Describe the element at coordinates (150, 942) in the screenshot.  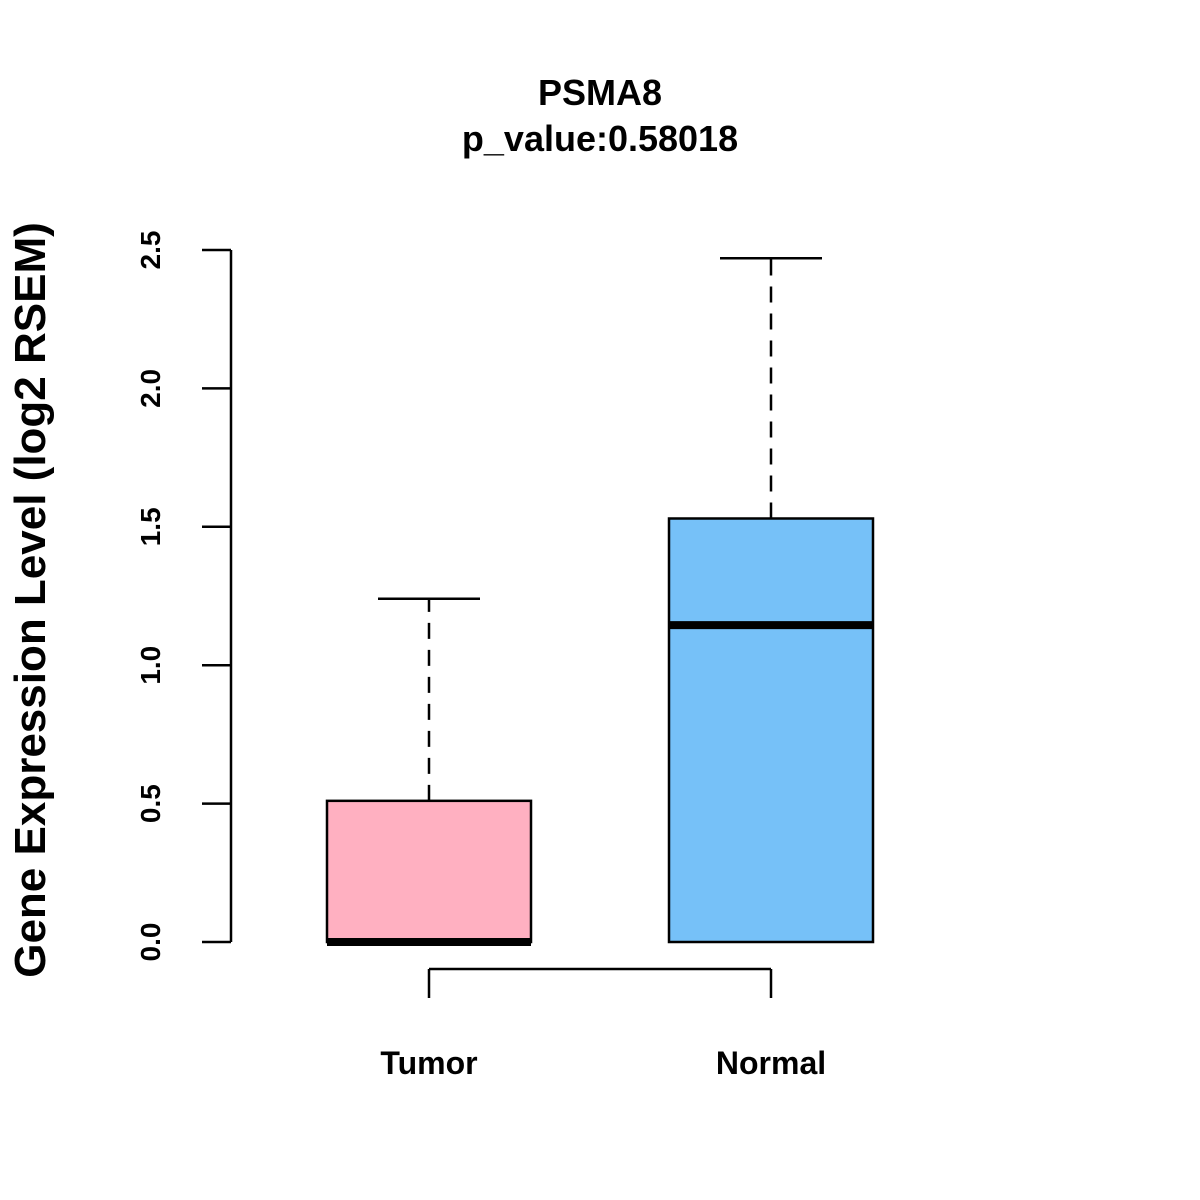
I see `y-tick-label: 0.0` at that location.